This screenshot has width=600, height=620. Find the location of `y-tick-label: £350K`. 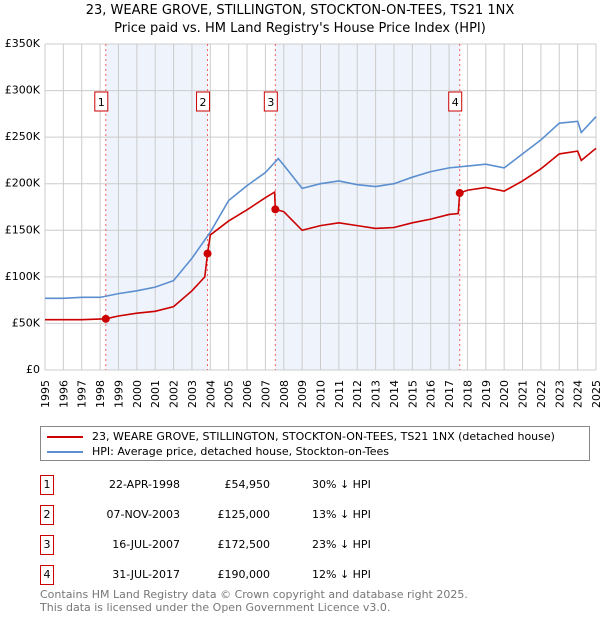

y-tick-label: £350K is located at coordinates (23, 43).